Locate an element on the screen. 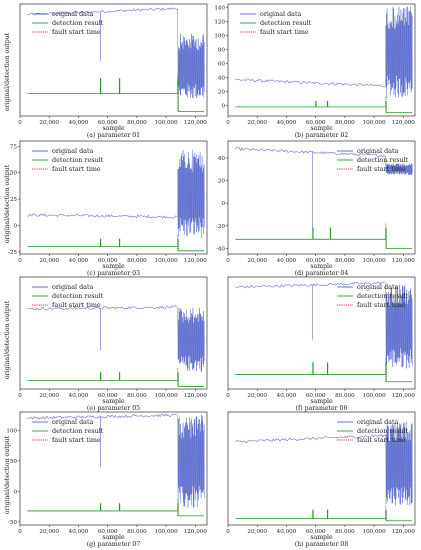 The height and width of the screenshot is (550, 421). panel-caption: (d) parameter 04 is located at coordinates (322, 273).